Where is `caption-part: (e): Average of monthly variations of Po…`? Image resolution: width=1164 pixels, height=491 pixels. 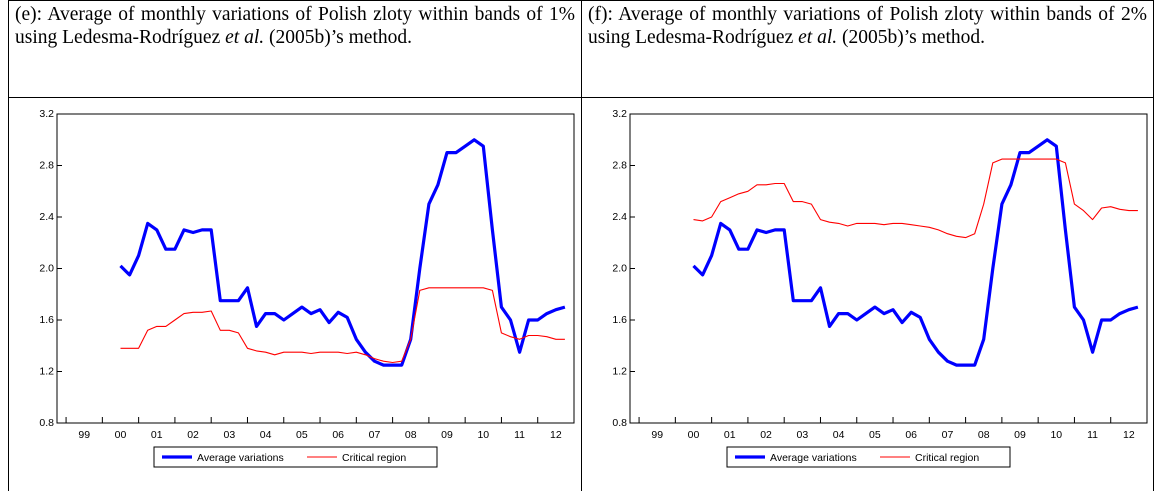 caption-part: (e): Average of monthly variations of Po… is located at coordinates (295, 26).